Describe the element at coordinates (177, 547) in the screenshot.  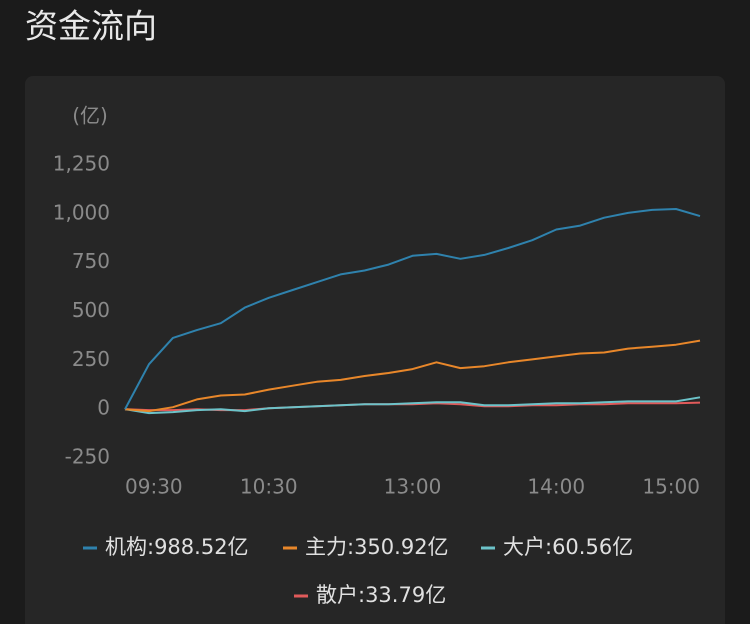
I see `legend-label: 机构:988.52亿` at that location.